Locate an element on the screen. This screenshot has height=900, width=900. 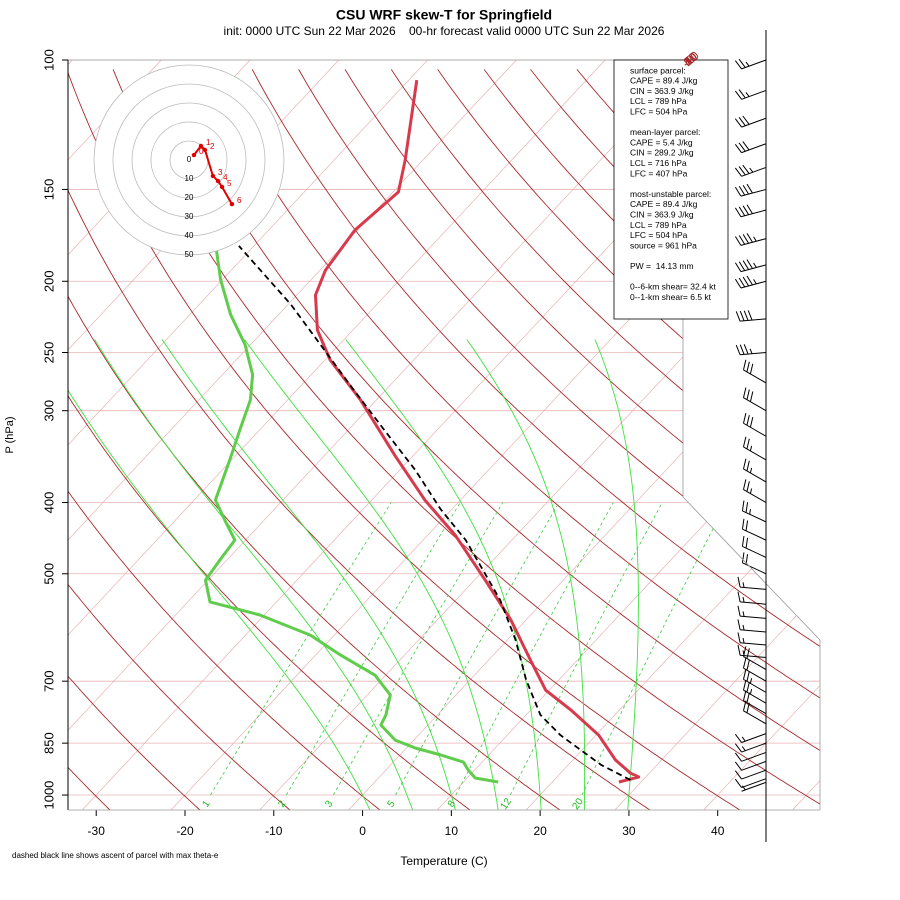
mixing-ratio-label: 1 is located at coordinates (206, 803).